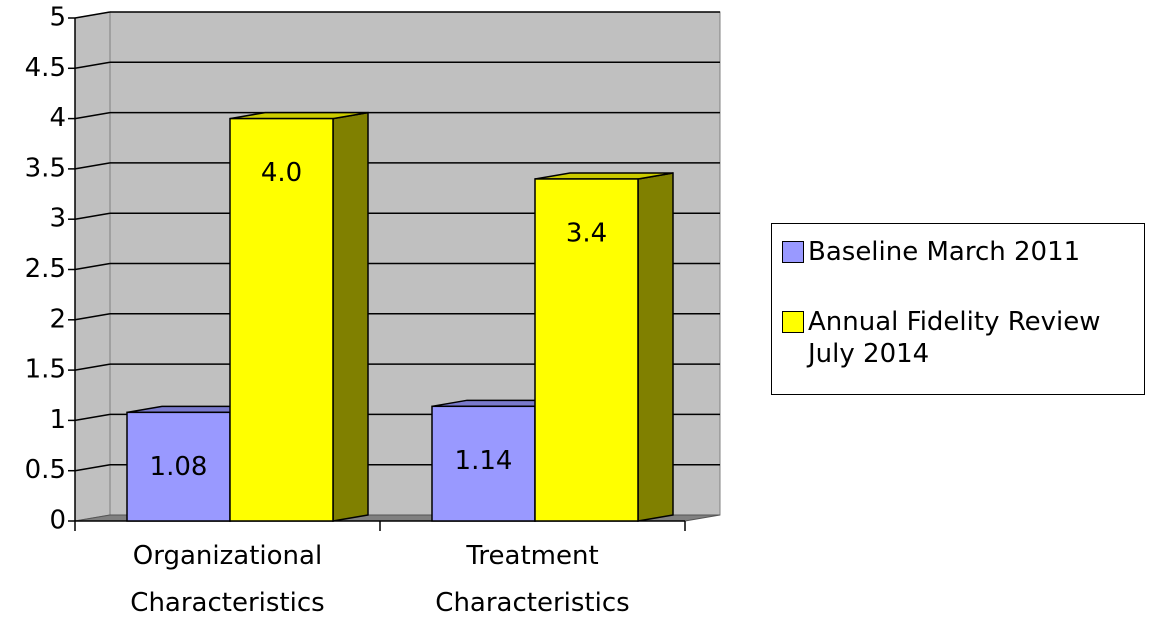  I want to click on y-tick-label: 4.5, so click(45, 68).